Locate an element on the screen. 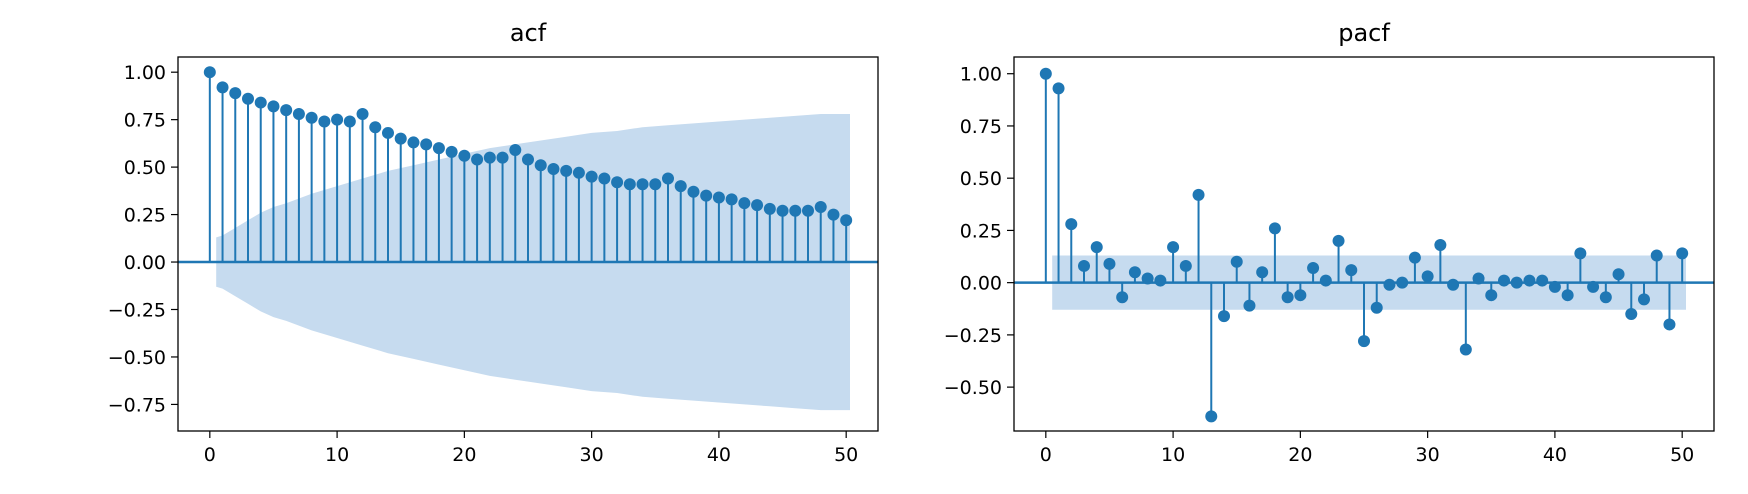 This screenshot has width=1748, height=494. pacf-ytick-label: 1.00 is located at coordinates (981, 75).